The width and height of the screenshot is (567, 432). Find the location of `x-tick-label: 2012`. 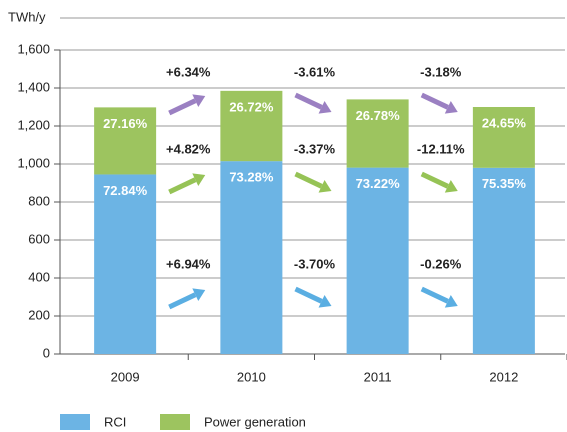

x-tick-label: 2012 is located at coordinates (503, 376).